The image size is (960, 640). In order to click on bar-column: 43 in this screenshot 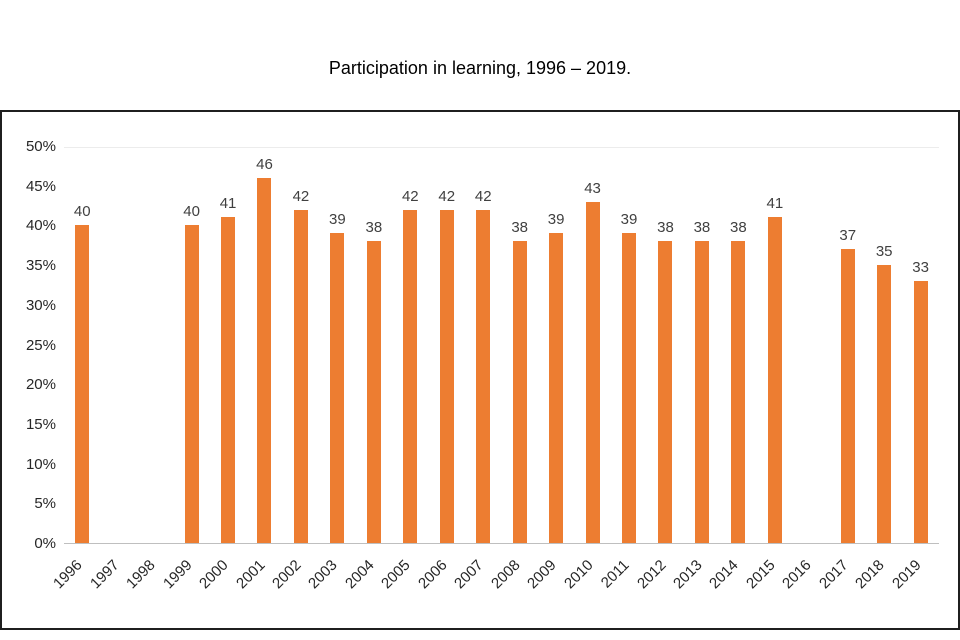, I will do `click(592, 345)`.